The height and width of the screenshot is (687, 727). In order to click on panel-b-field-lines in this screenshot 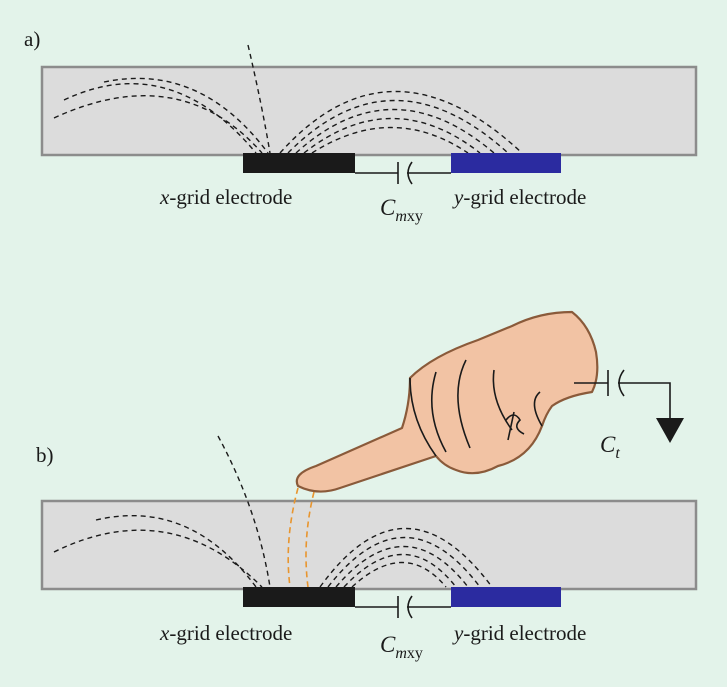, I will do `click(273, 511)`.